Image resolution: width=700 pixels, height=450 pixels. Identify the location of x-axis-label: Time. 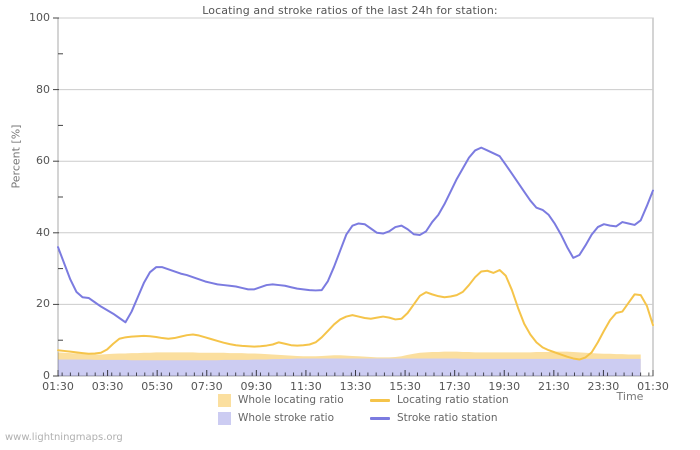
(630, 396).